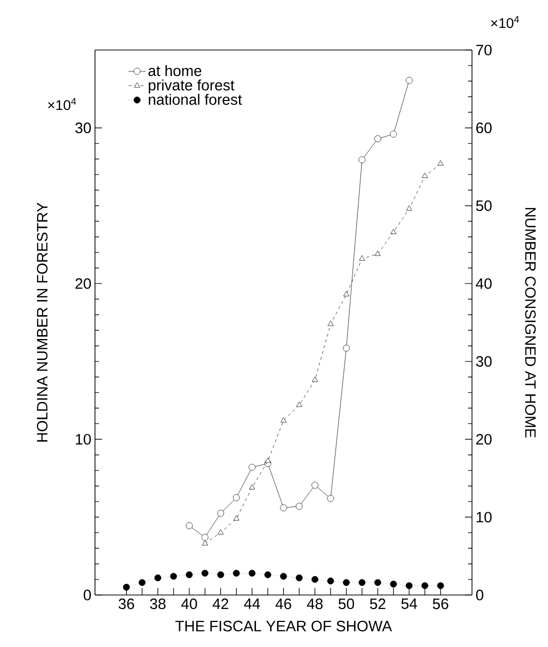  What do you see at coordinates (440, 604) in the screenshot?
I see `x-tick-label: 56` at bounding box center [440, 604].